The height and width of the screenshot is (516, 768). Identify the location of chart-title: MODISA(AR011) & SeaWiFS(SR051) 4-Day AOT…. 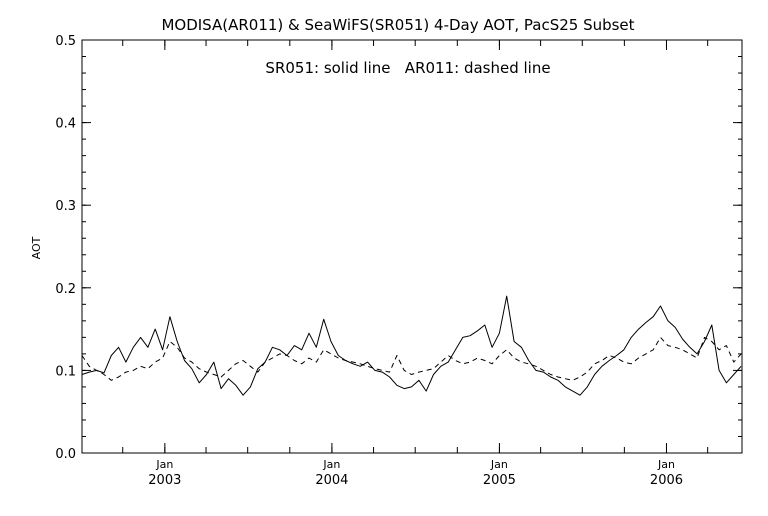
(397, 25).